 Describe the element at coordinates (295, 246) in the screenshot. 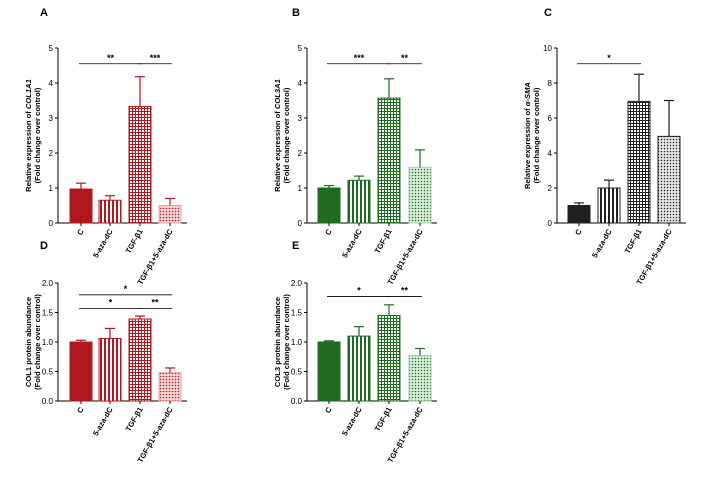

I see `panel-letter: E` at that location.